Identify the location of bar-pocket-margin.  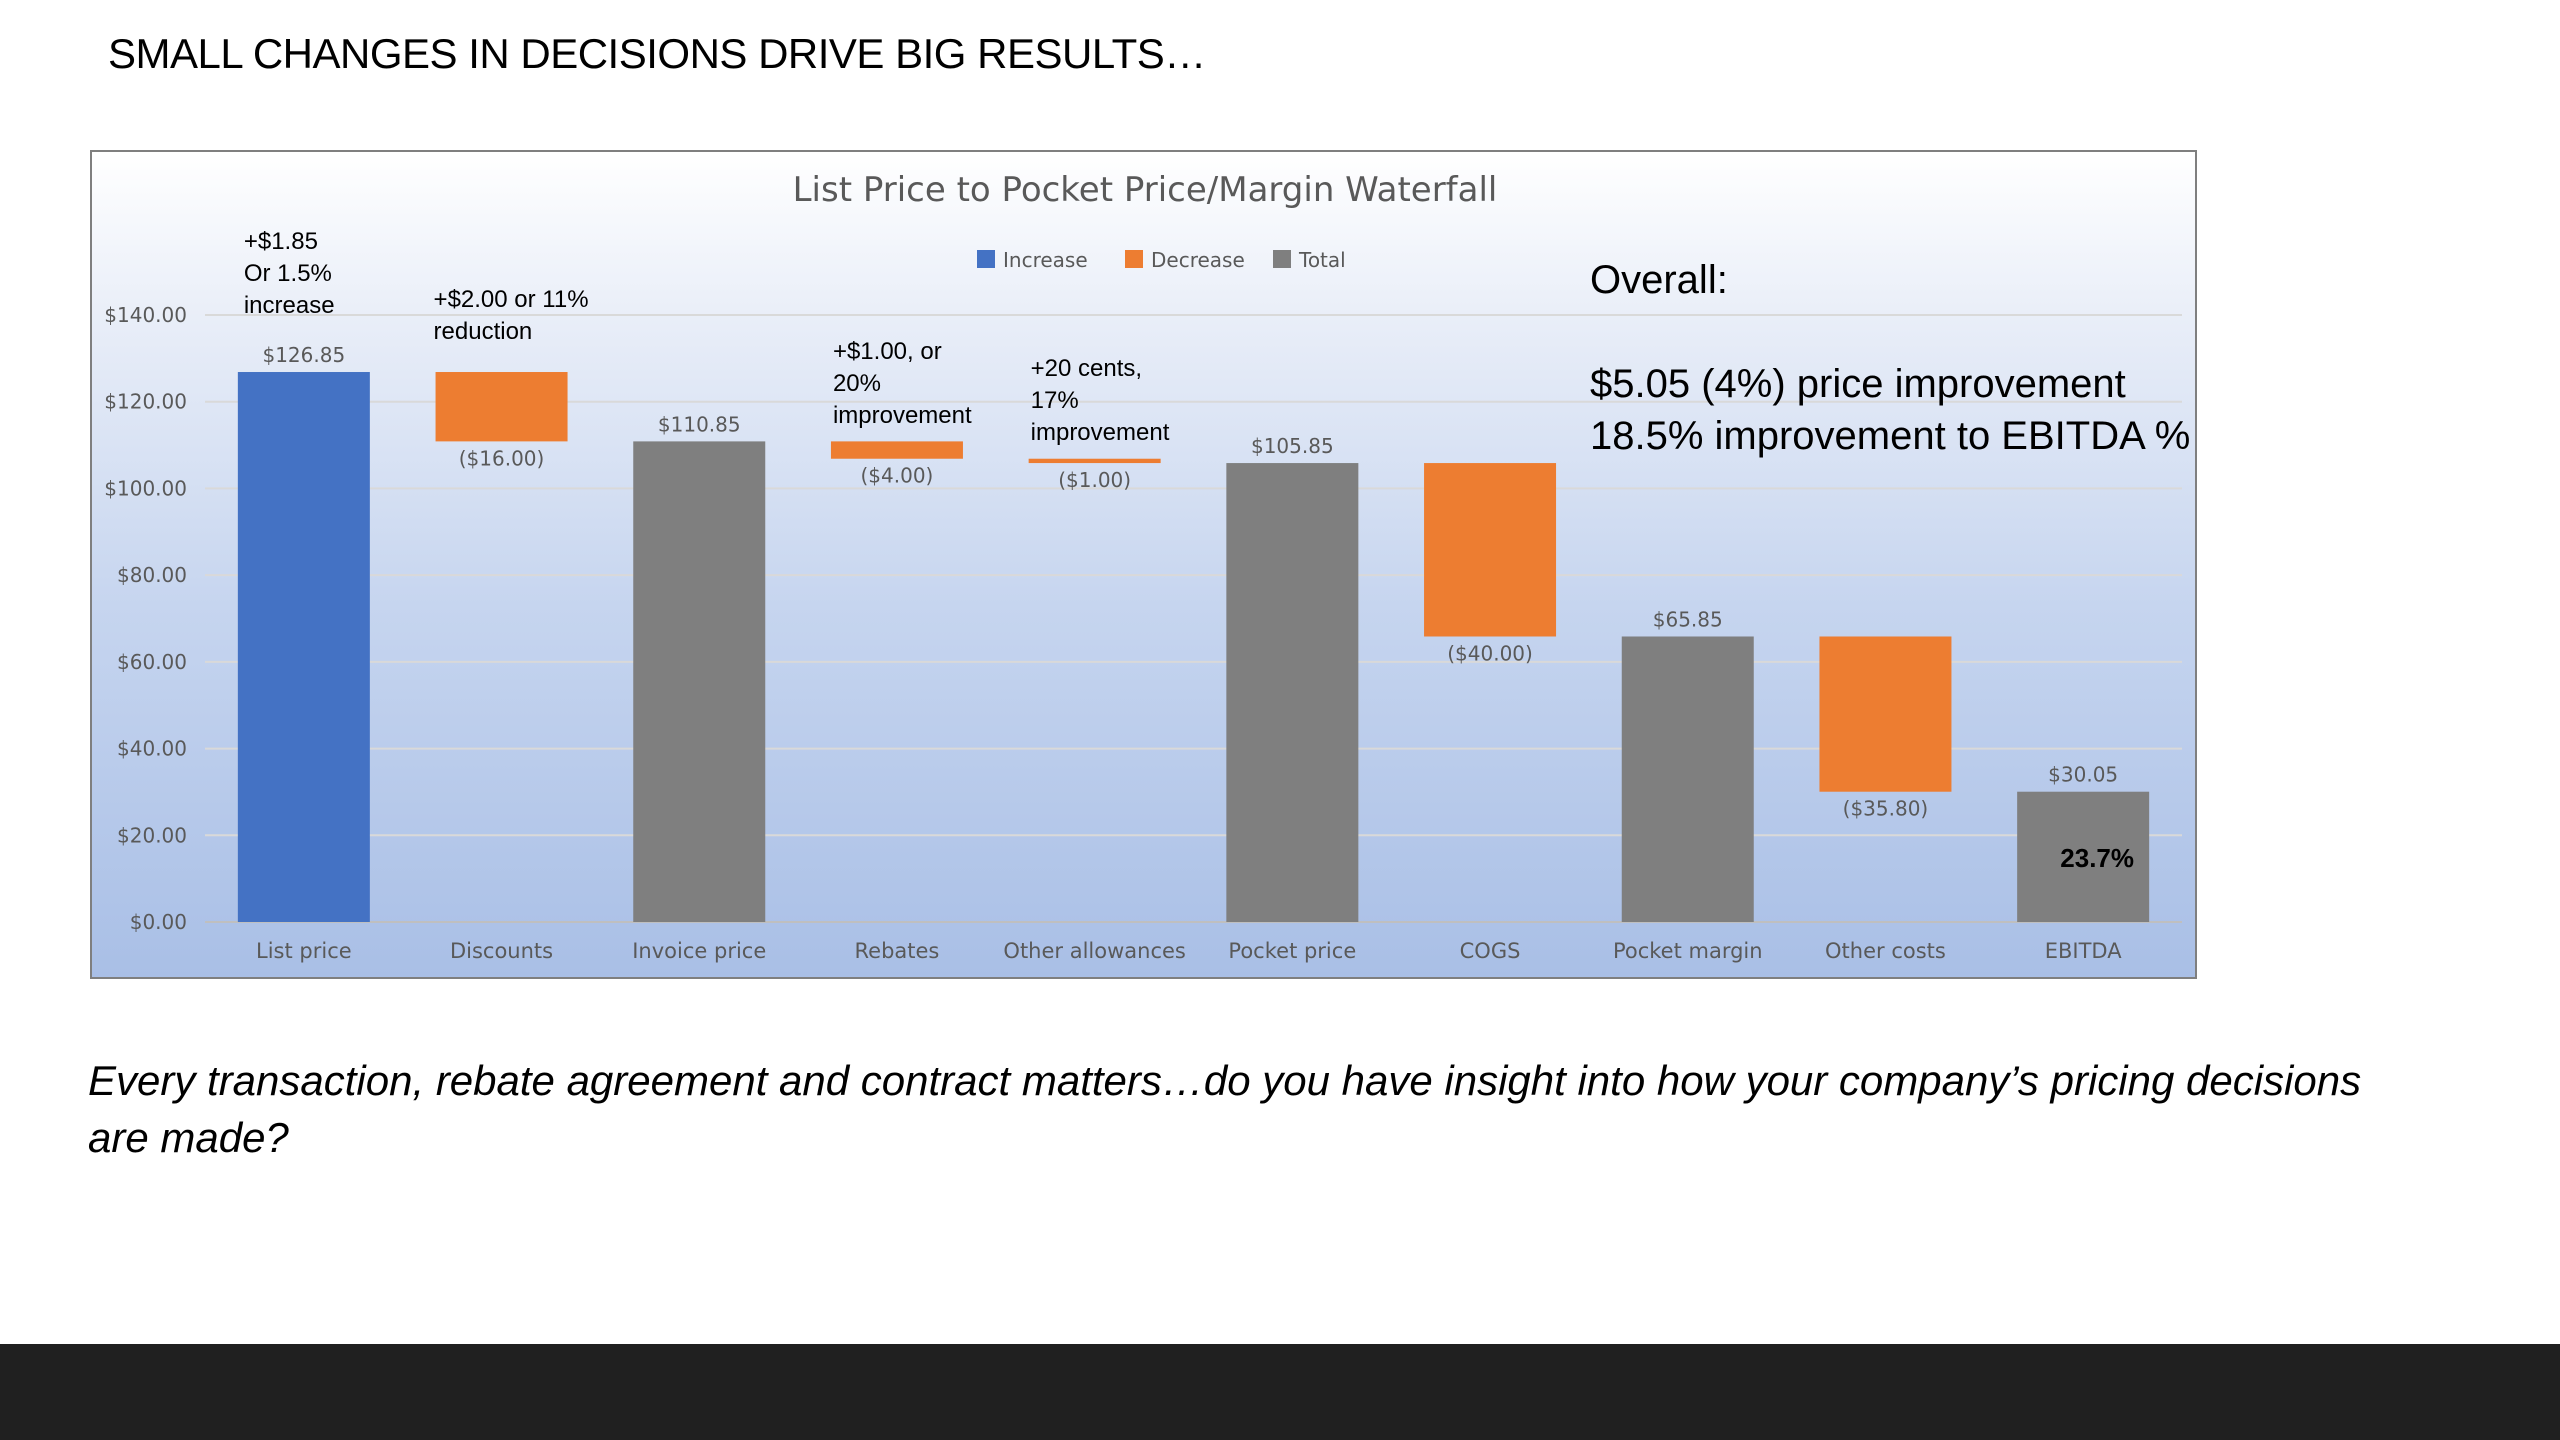
(1687, 779).